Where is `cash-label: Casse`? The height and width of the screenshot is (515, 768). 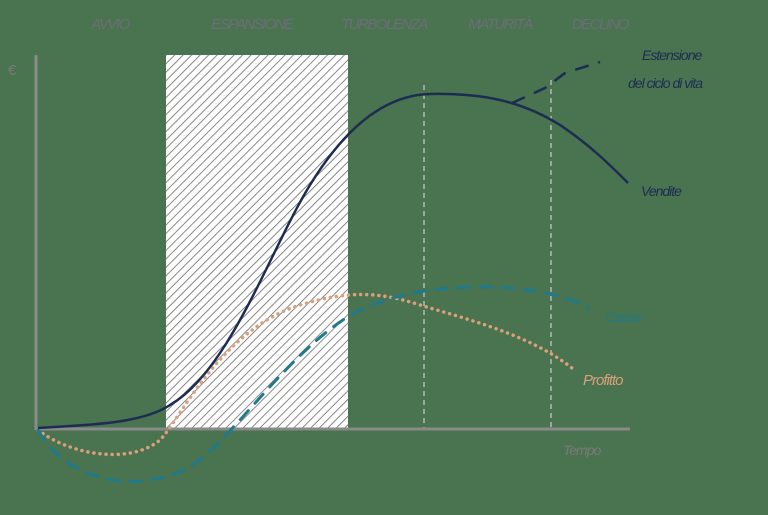
cash-label: Casse is located at coordinates (624, 317).